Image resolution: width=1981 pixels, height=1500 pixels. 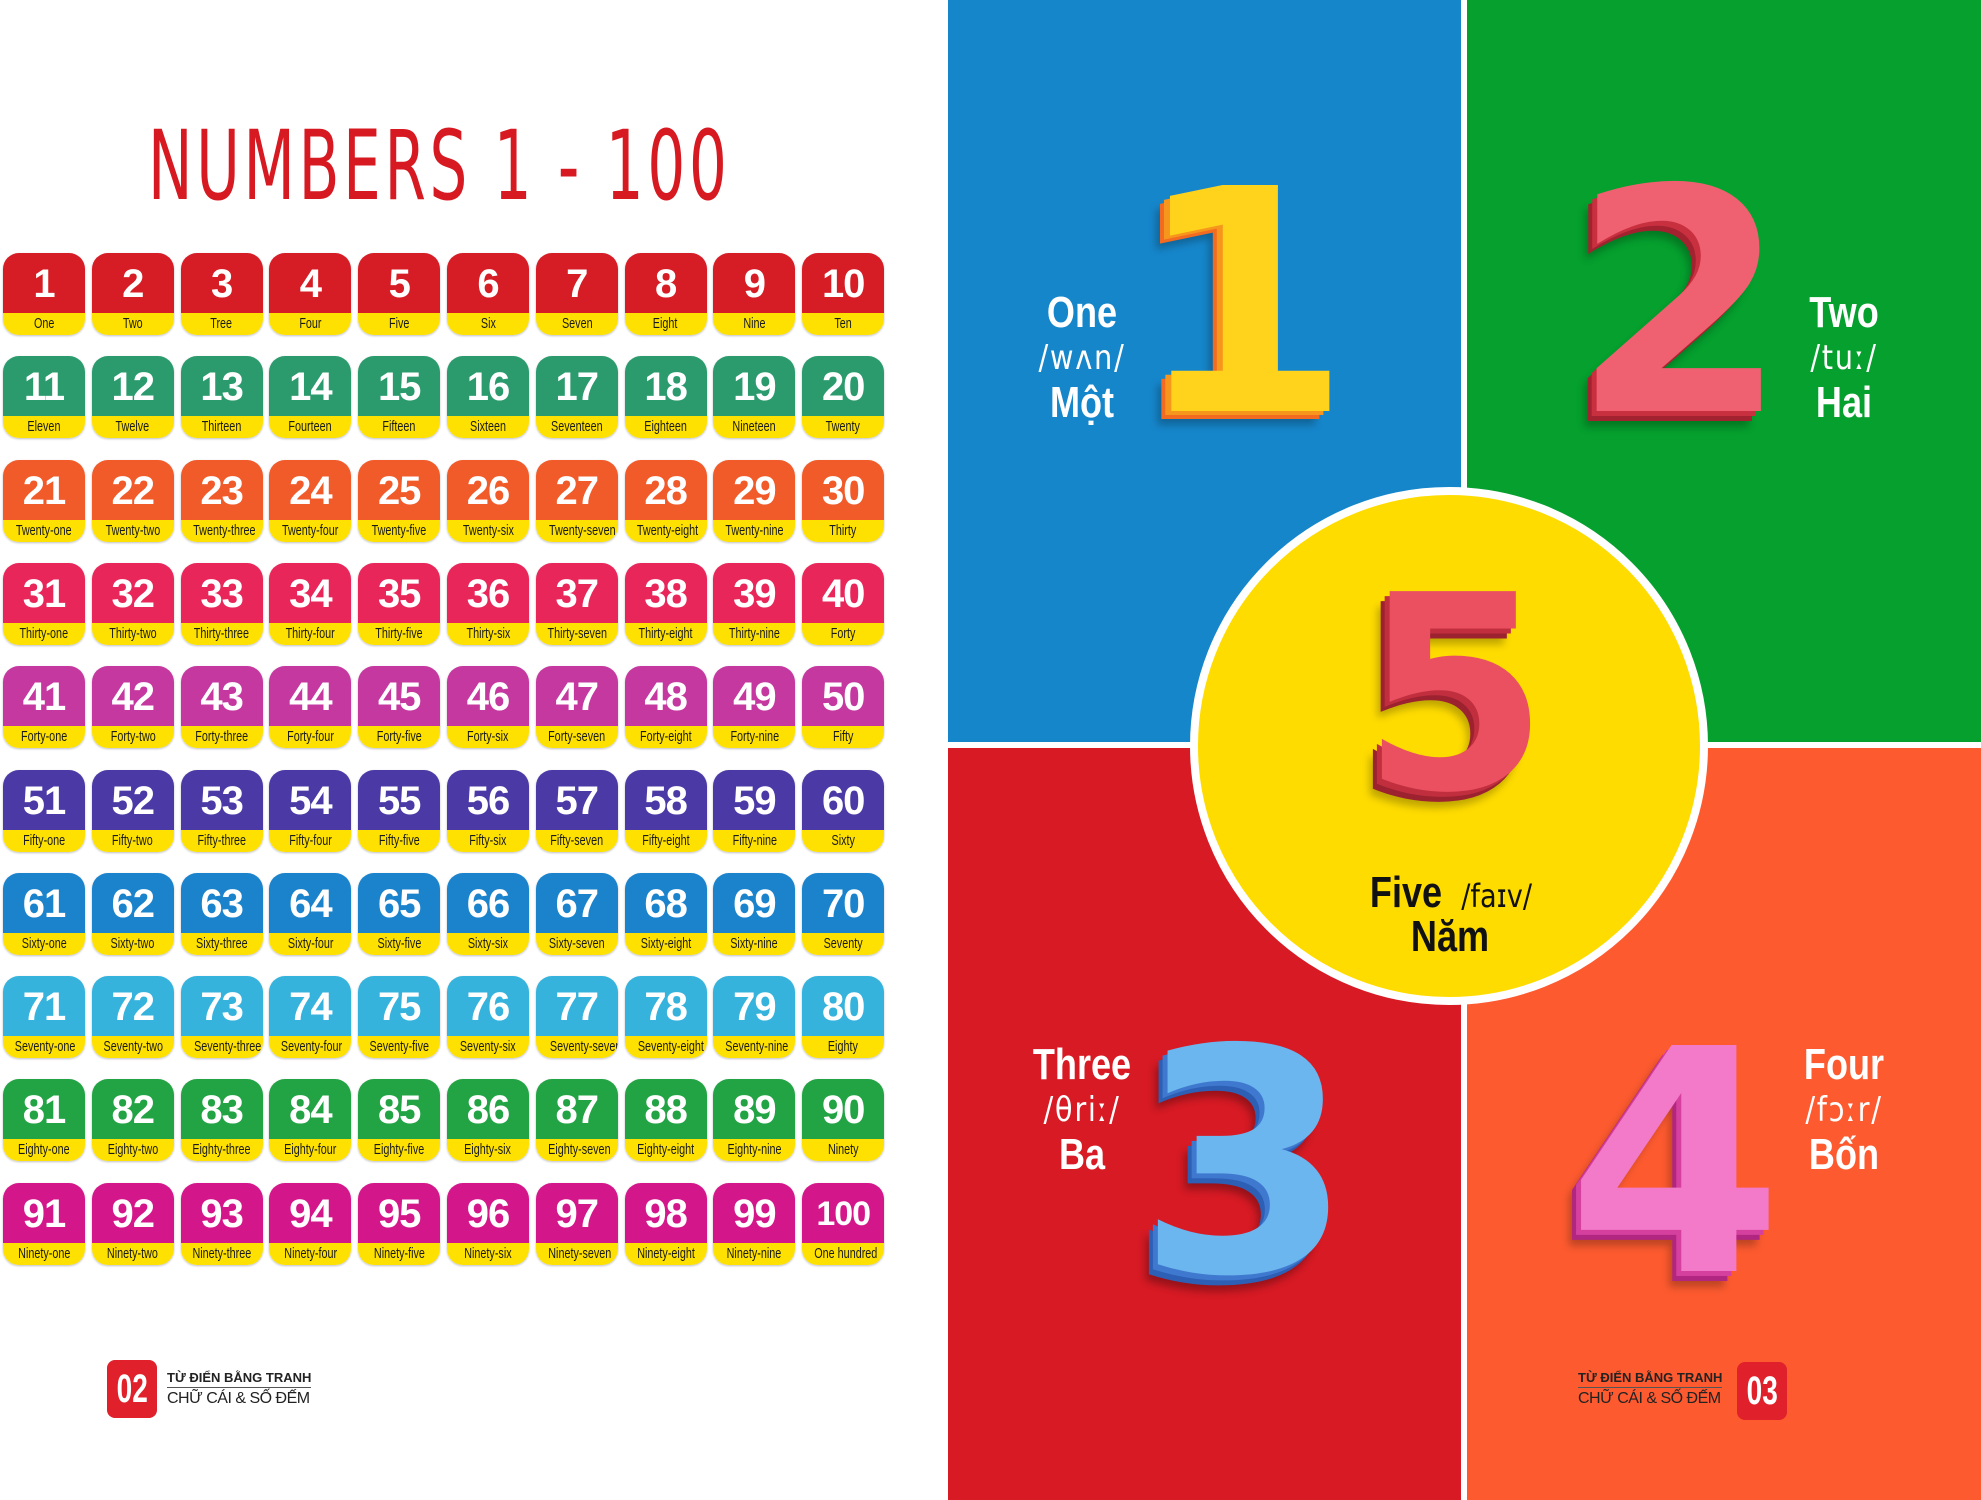 What do you see at coordinates (399, 810) in the screenshot?
I see `number-tile: 55 Fifty-five` at bounding box center [399, 810].